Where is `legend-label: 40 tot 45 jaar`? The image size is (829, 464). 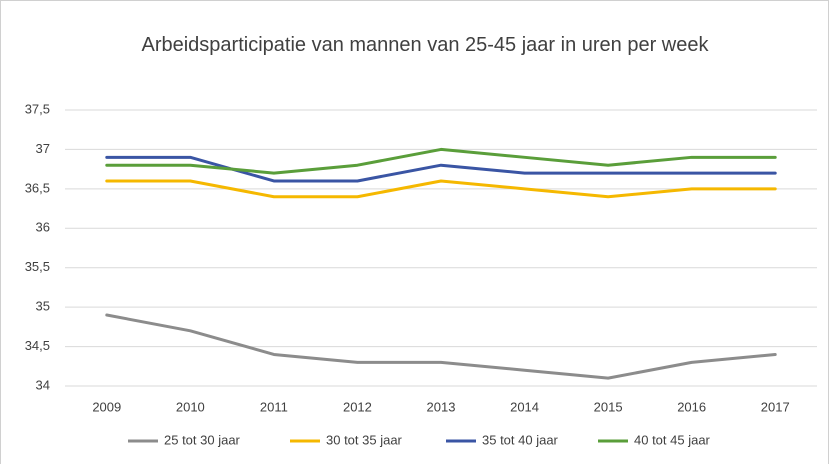 legend-label: 40 tot 45 jaar is located at coordinates (672, 439).